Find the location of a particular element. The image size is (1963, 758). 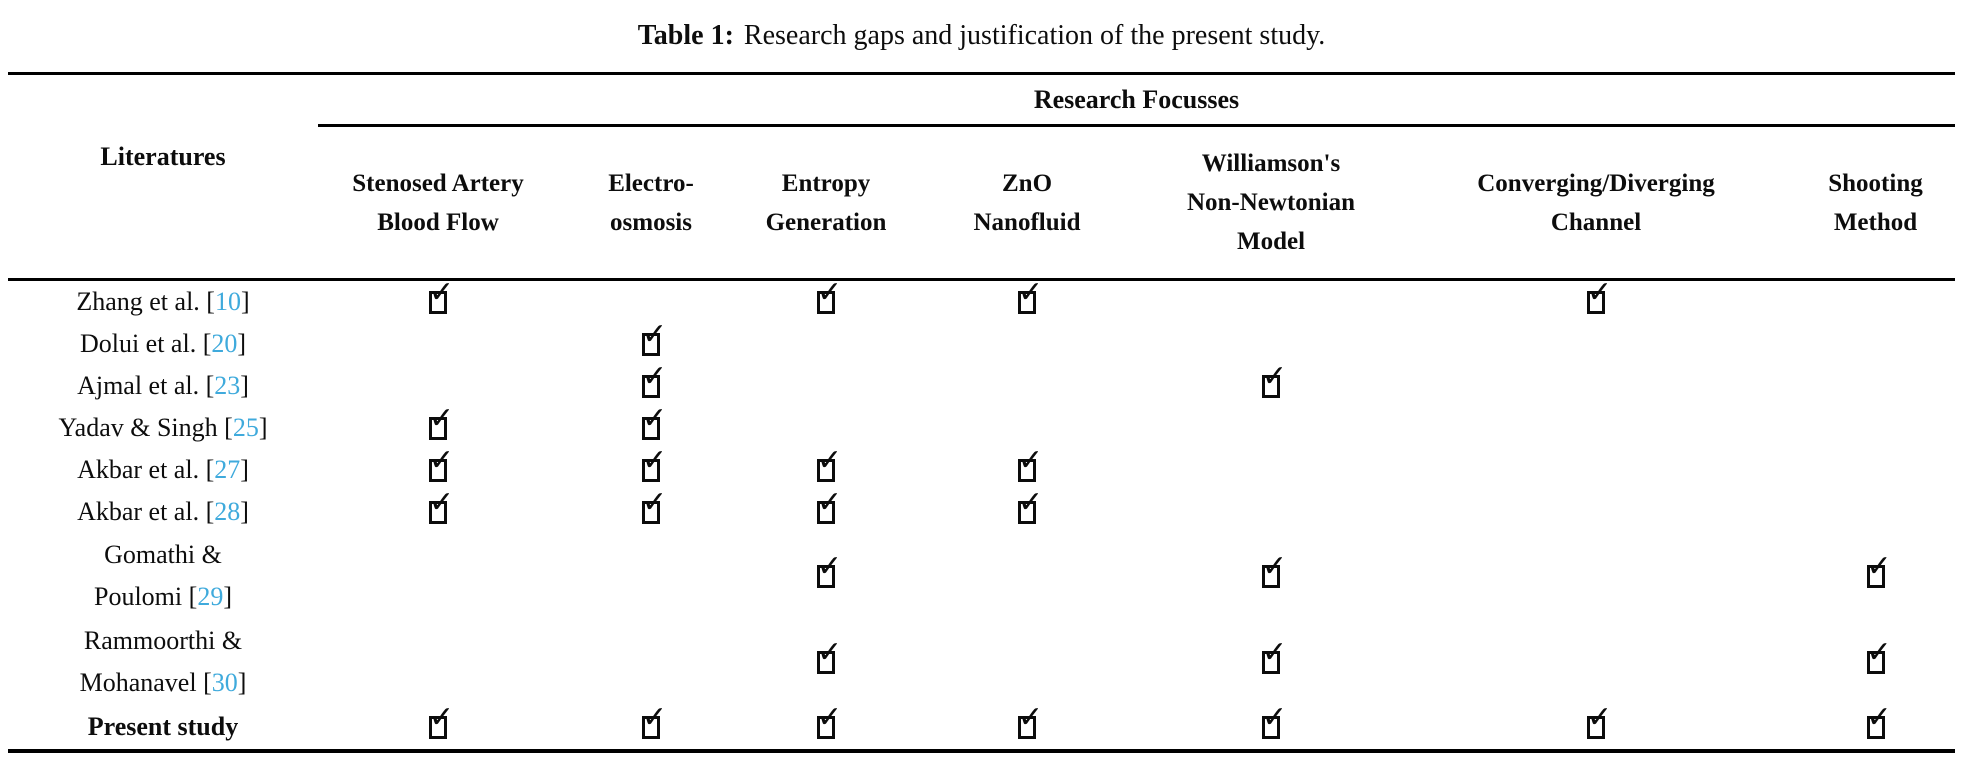

row-label-main: Poulomi [29] is located at coordinates (163, 597).